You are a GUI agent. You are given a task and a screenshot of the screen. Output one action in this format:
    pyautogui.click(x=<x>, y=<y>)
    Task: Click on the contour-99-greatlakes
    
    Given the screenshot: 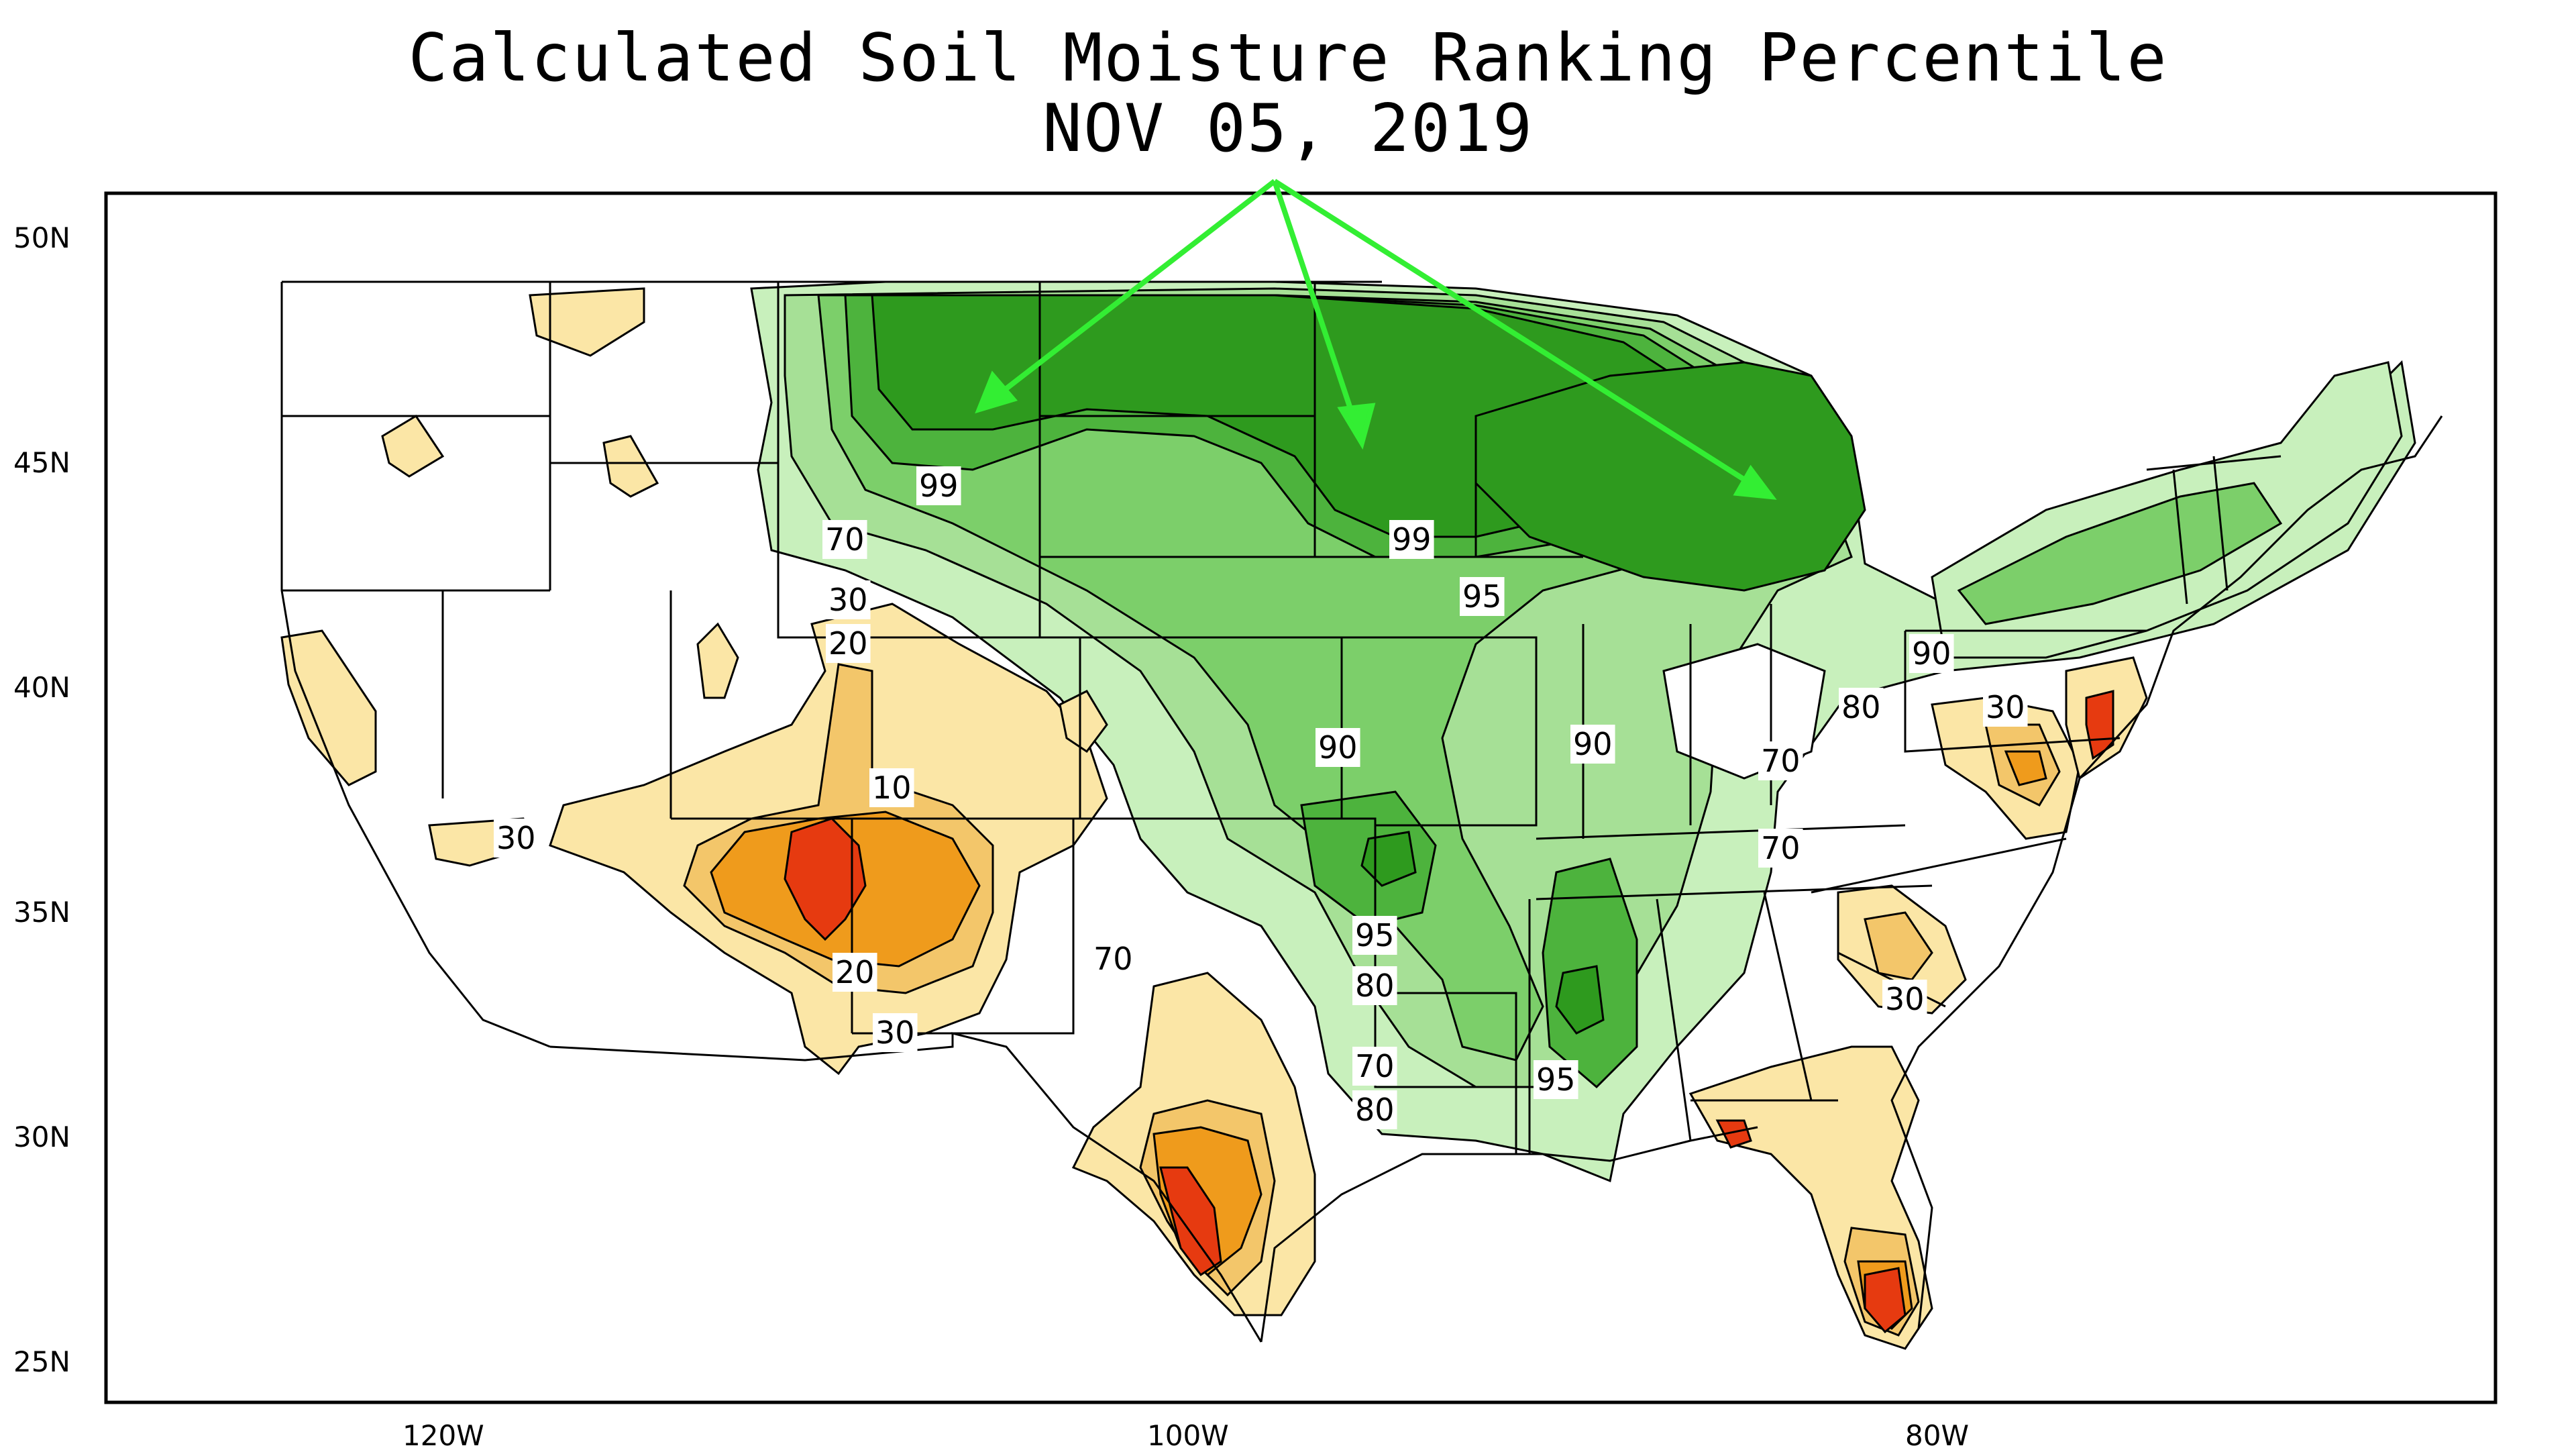 What is the action you would take?
    pyautogui.click(x=1670, y=477)
    